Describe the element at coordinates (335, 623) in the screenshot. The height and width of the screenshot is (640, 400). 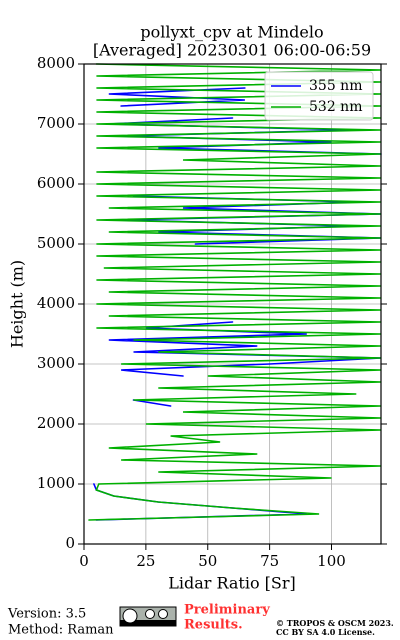
I see `copyright: © TROPOS & OSCM 2023.` at that location.